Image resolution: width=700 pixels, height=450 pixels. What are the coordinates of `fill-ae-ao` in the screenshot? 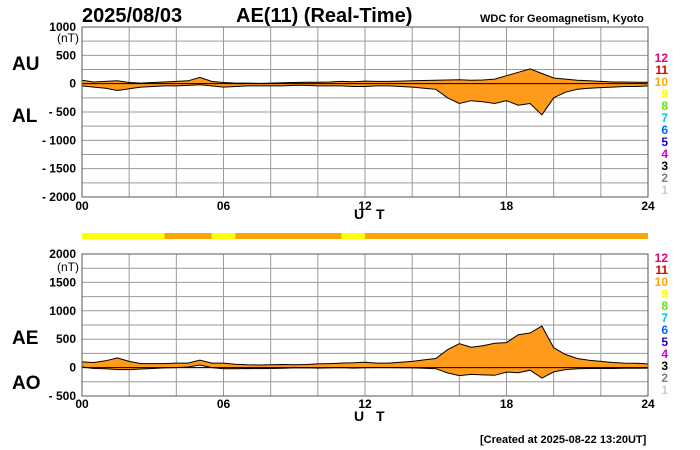 It's located at (365, 352).